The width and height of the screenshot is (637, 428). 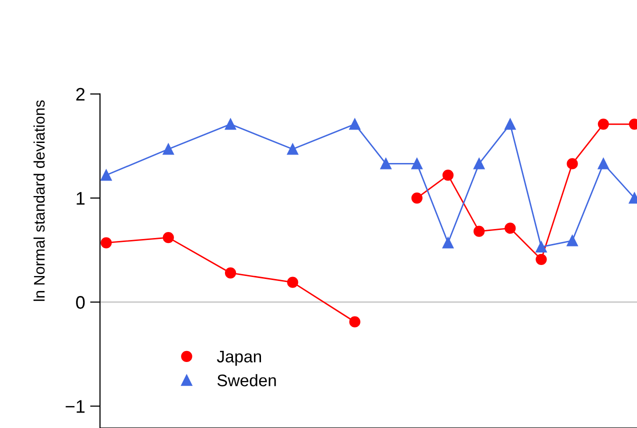 I want to click on y-tick-label: 0, so click(x=80, y=302).